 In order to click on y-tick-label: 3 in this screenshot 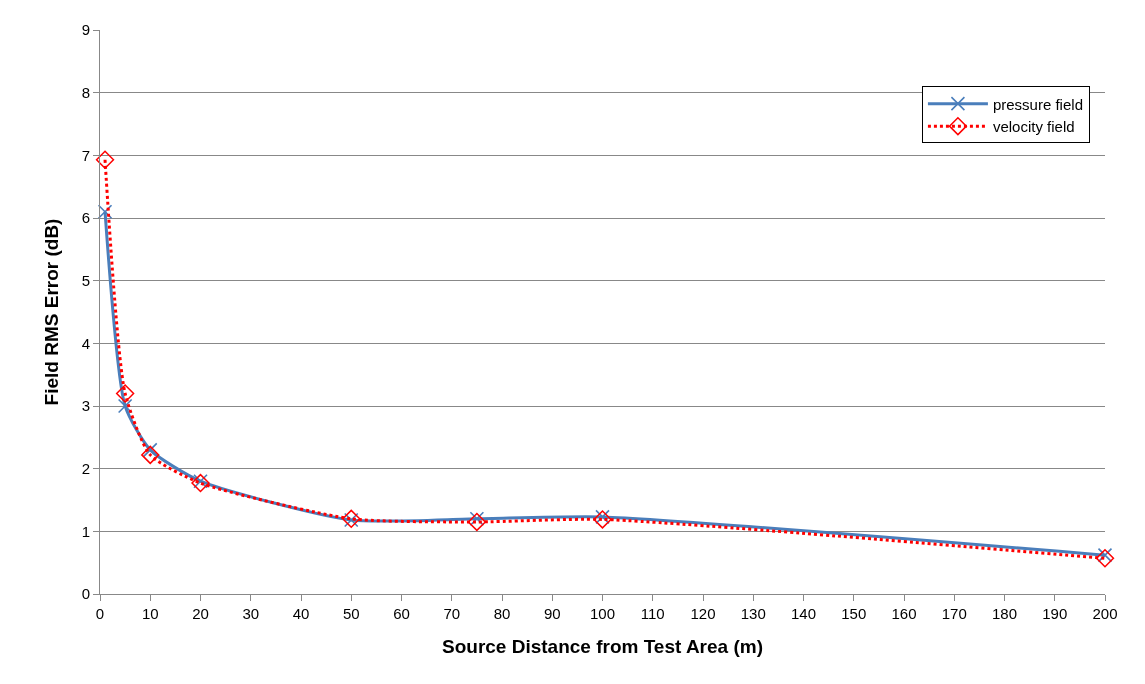, I will do `click(85, 406)`.